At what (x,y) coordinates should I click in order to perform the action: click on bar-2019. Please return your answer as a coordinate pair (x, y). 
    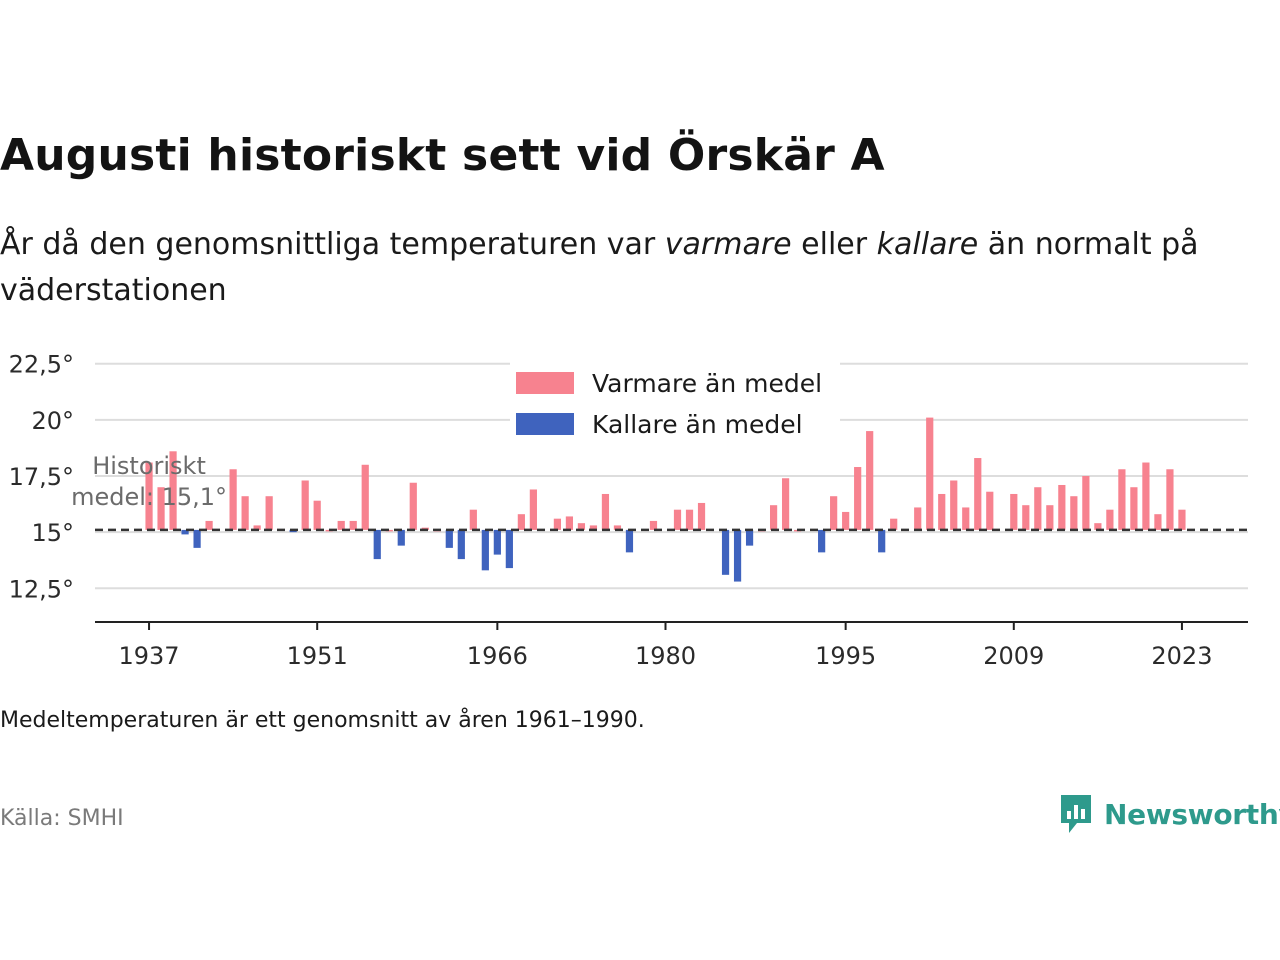
    Looking at the image, I should click on (1134, 508).